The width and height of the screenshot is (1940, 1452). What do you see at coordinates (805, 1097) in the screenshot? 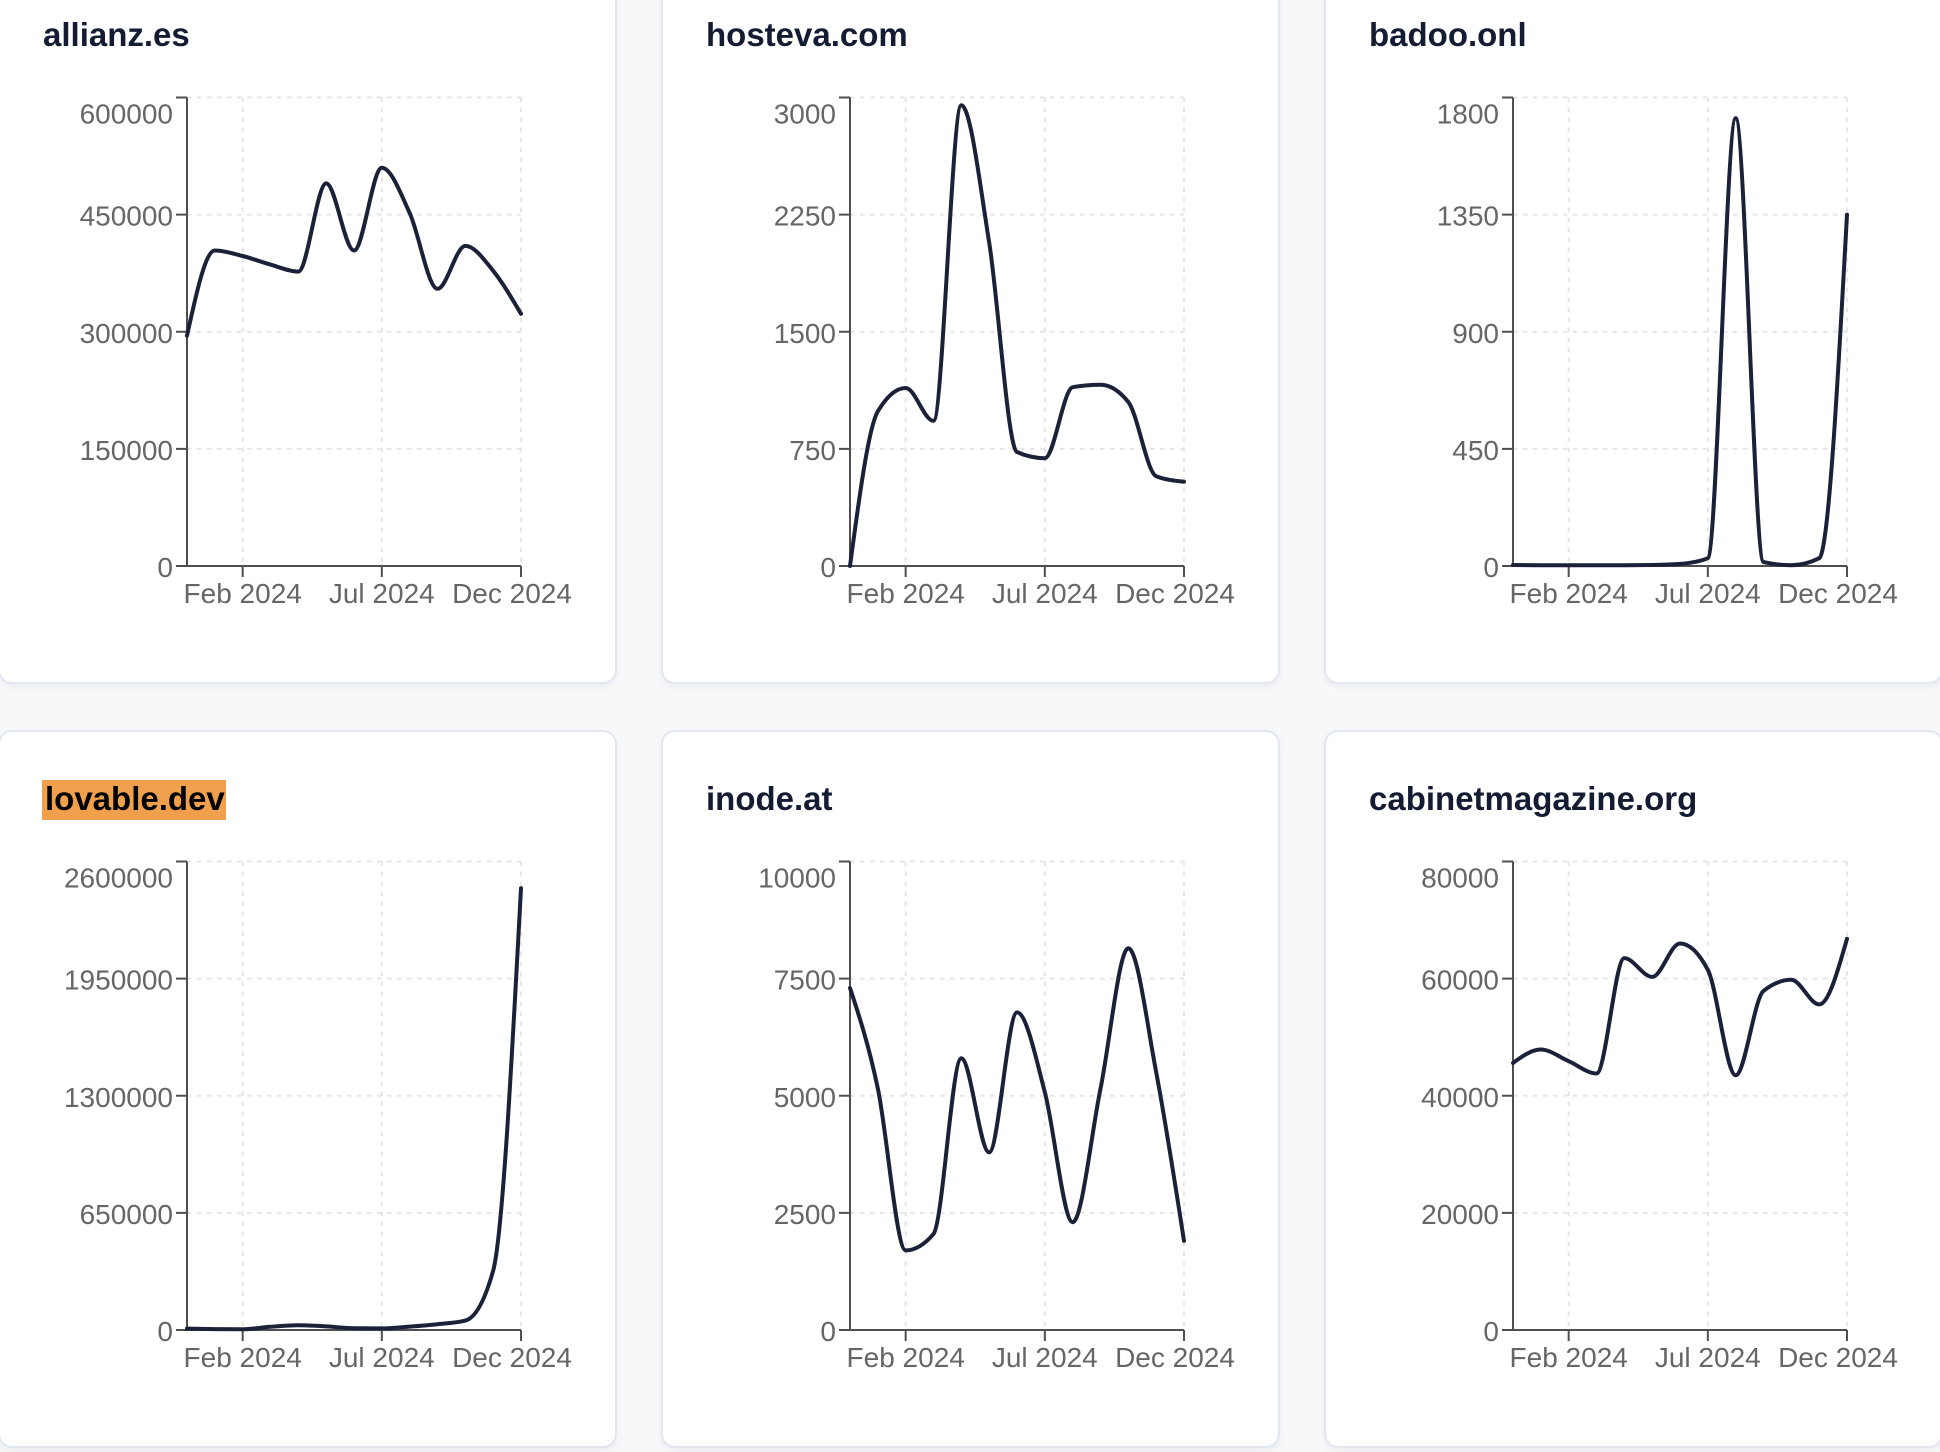
I see `svg-text: 5000` at bounding box center [805, 1097].